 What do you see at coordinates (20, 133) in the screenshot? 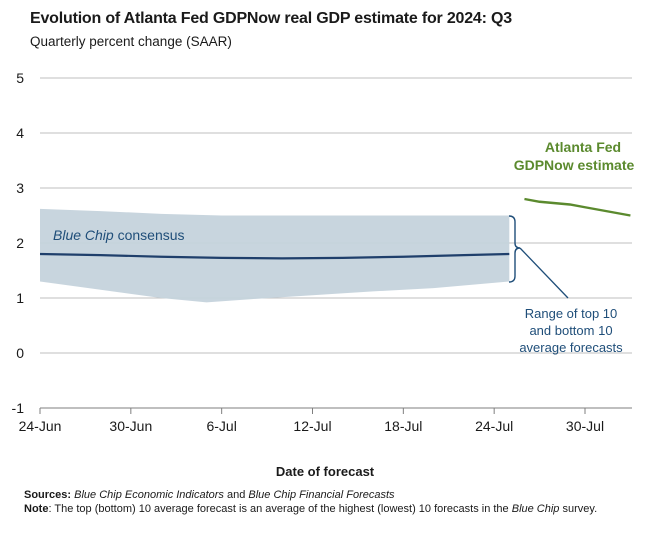
I see `y-tick-label: 4` at bounding box center [20, 133].